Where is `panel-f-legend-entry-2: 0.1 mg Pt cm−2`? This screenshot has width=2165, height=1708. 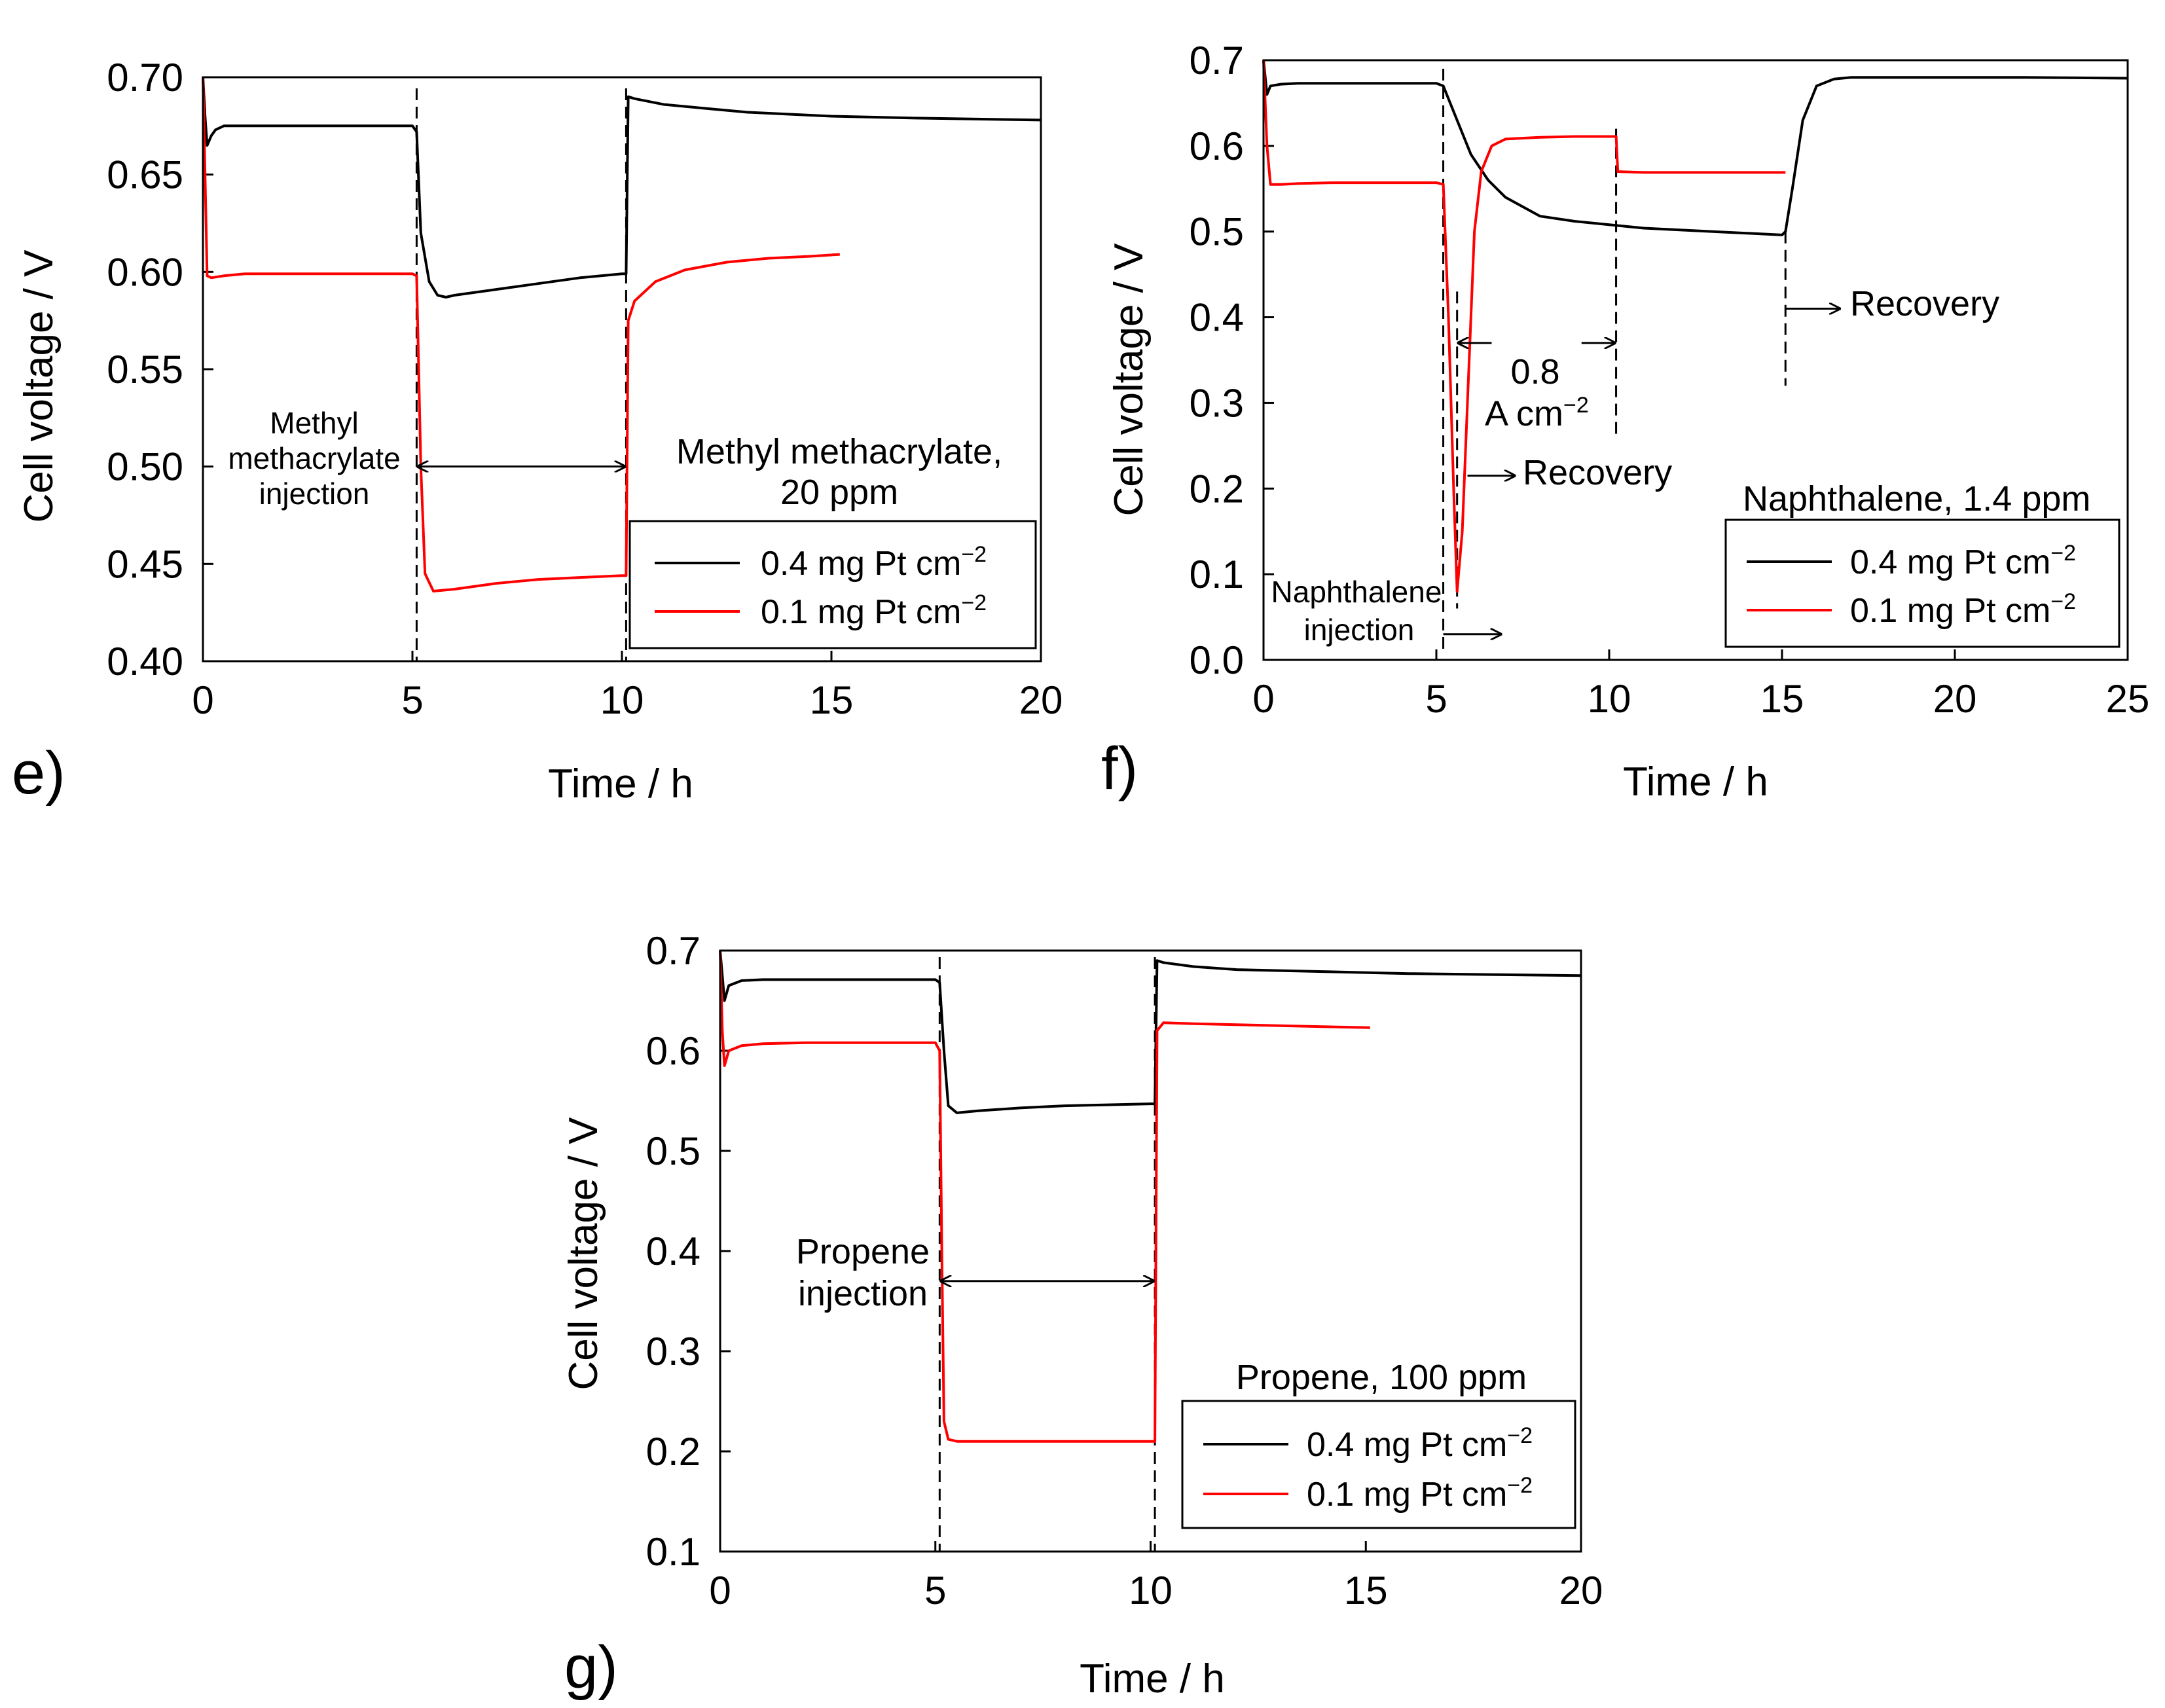
panel-f-legend-entry-2: 0.1 mg Pt cm−2 is located at coordinates (1963, 609).